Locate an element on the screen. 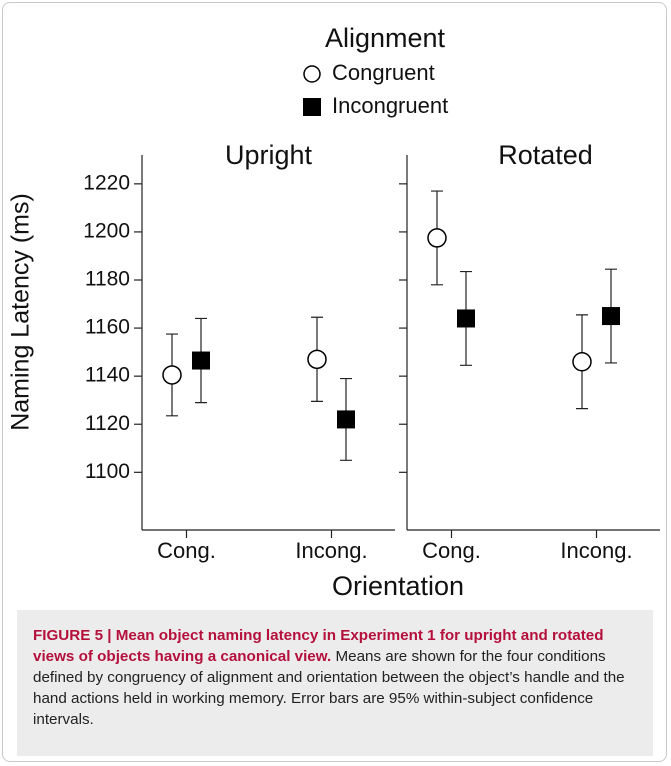  legend-title: Alignment is located at coordinates (385, 38).